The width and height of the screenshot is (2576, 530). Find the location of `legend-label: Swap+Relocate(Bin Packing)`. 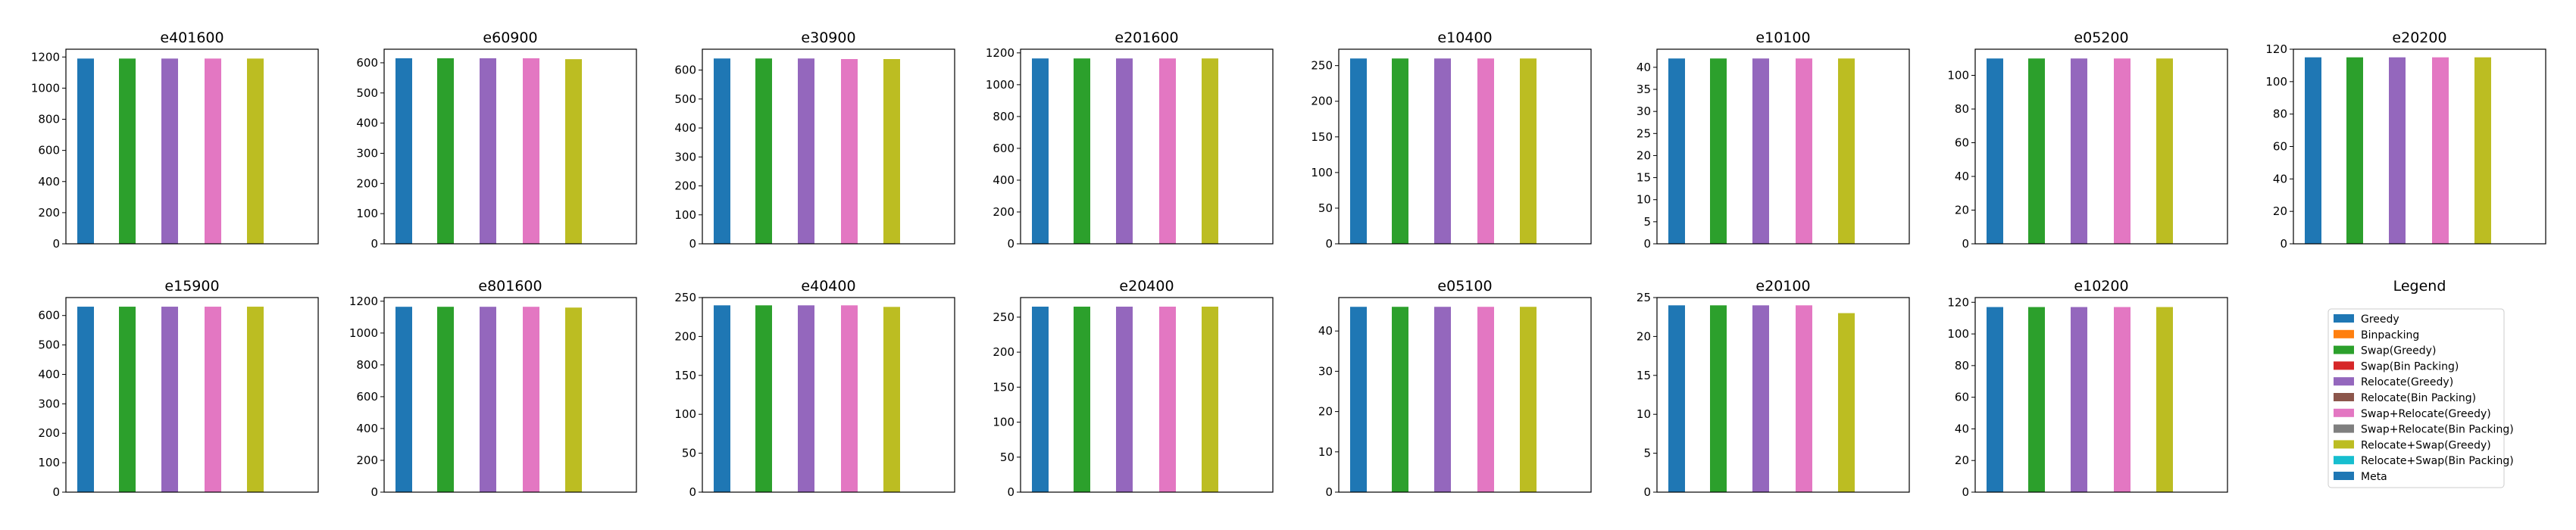

legend-label: Swap+Relocate(Bin Packing) is located at coordinates (2437, 430).